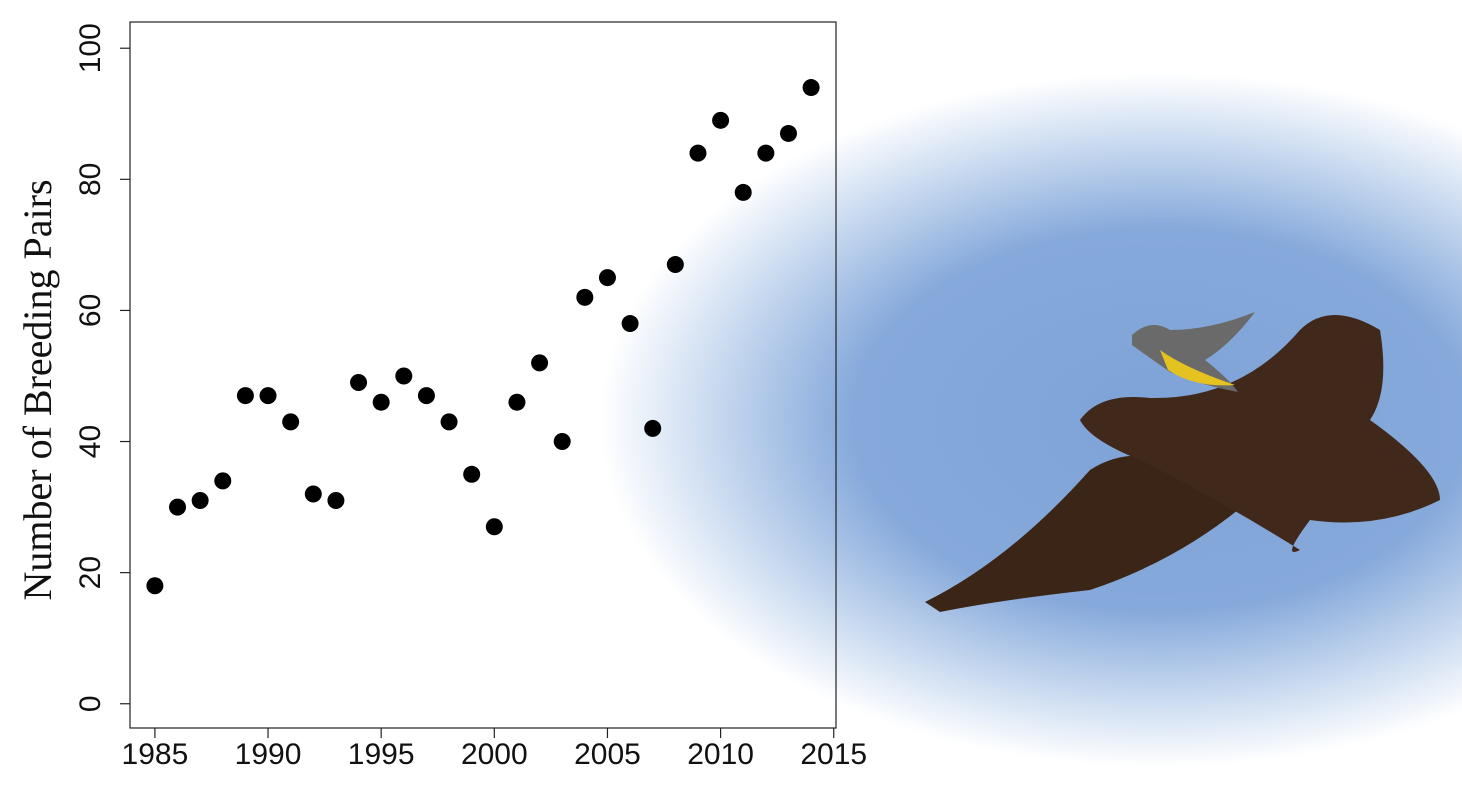 Image resolution: width=1462 pixels, height=808 pixels. What do you see at coordinates (381, 754) in the screenshot?
I see `x-tick-label: 1995` at bounding box center [381, 754].